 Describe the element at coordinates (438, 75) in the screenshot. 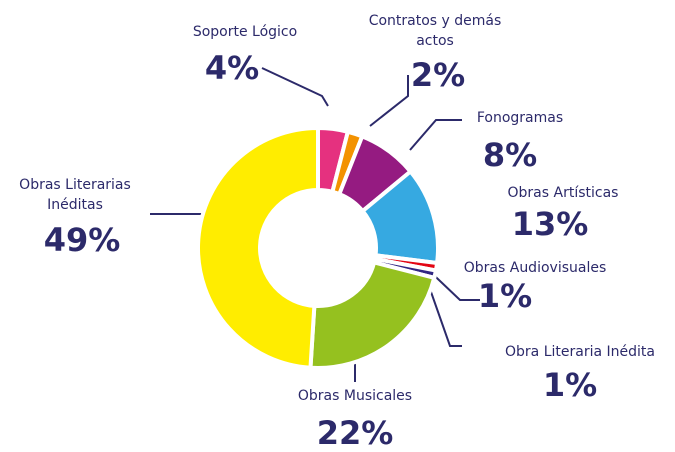

I see `value-label: 2%` at that location.